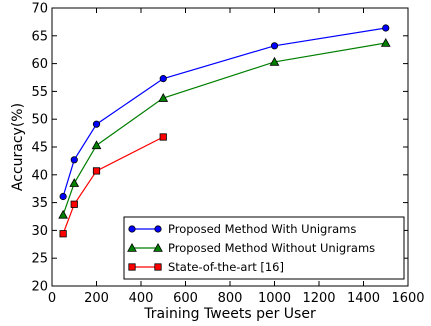 The image size is (431, 326). Describe the element at coordinates (229, 314) in the screenshot. I see `x-axis-label: Training Tweets per User` at that location.